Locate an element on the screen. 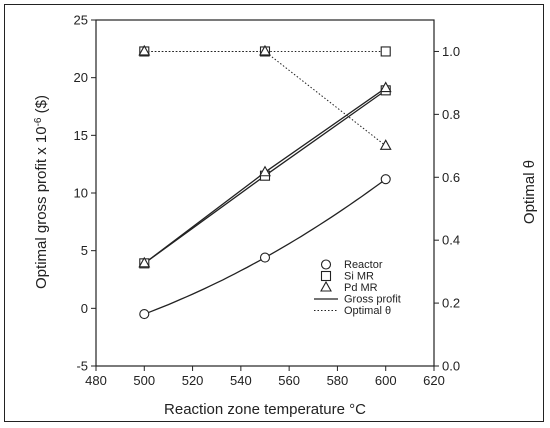 The height and width of the screenshot is (428, 550). y-axis-left-label: Optimal gross profit x 10-6 ($) is located at coordinates (42, 192).